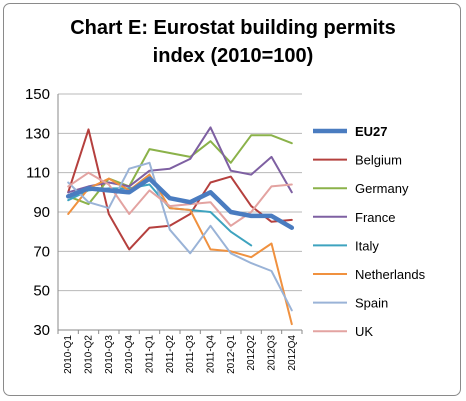 The image size is (466, 401). I want to click on legend-label: EU27, so click(371, 131).